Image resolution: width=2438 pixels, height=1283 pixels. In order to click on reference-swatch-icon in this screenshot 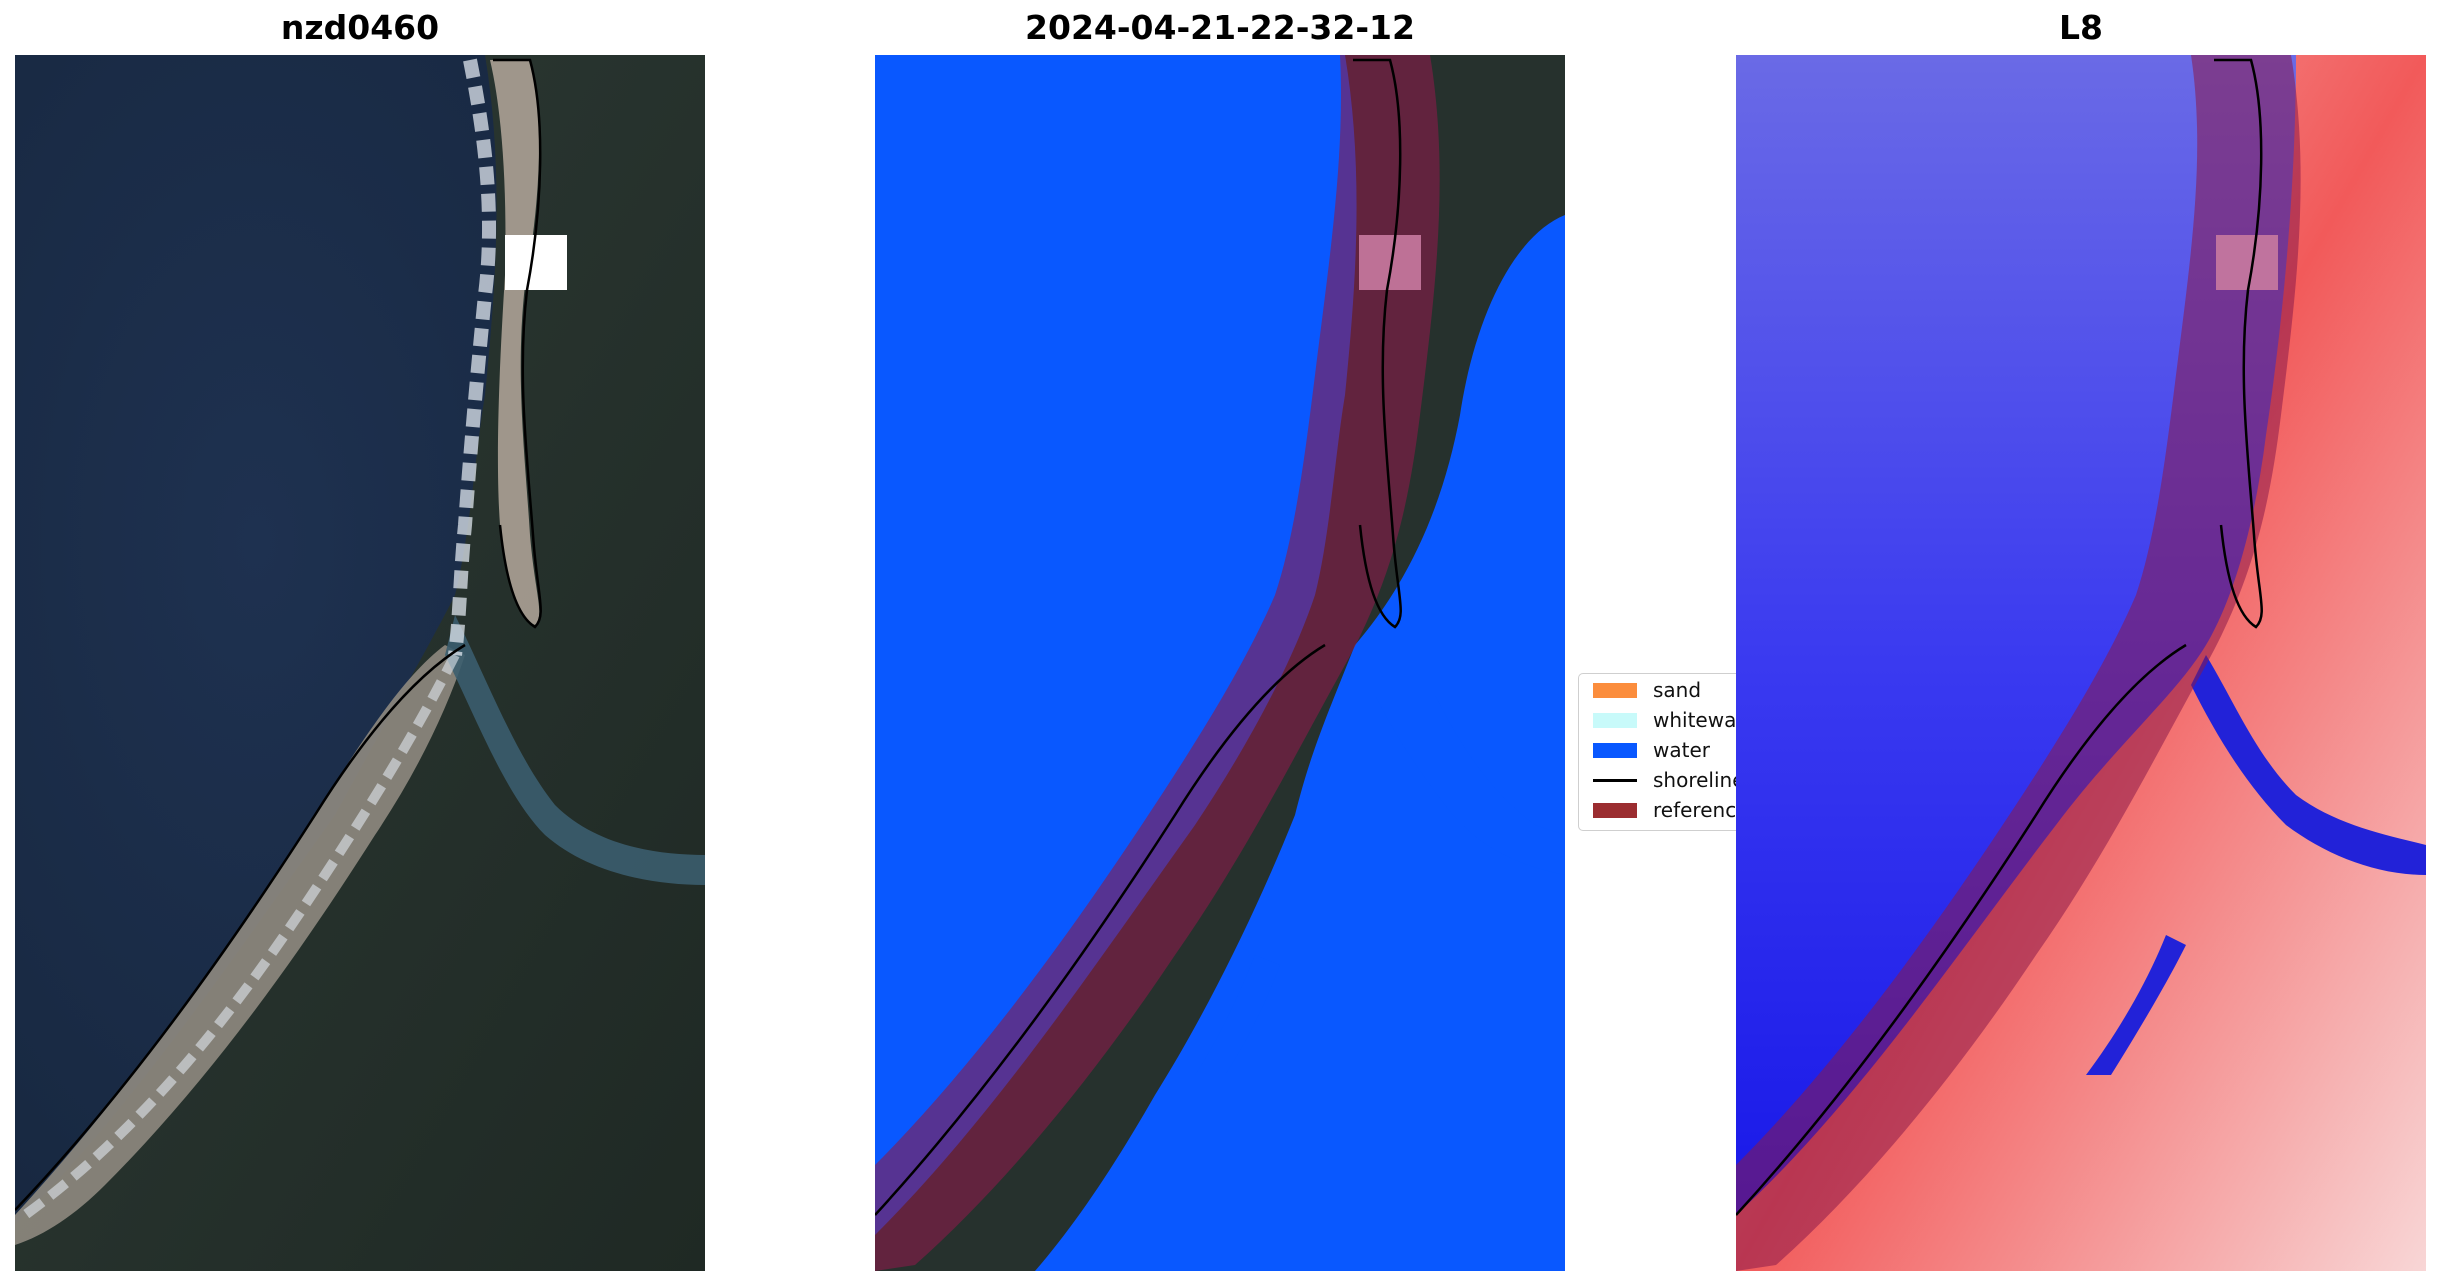, I will do `click(1615, 810)`.